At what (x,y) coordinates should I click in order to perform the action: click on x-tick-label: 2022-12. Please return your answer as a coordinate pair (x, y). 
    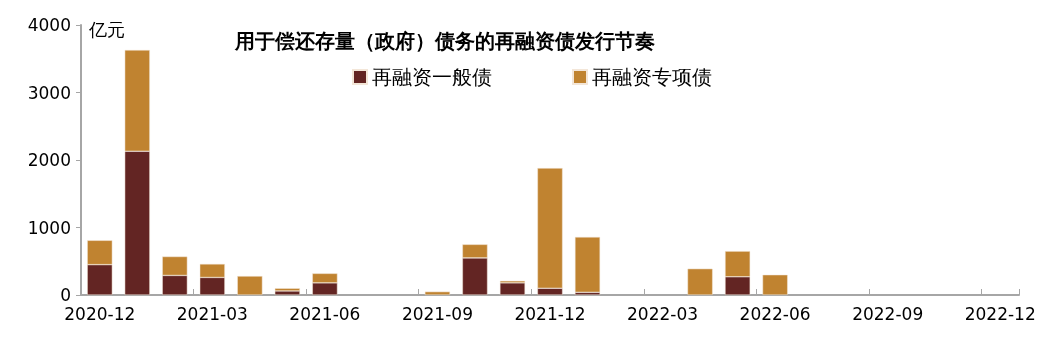
    Looking at the image, I should click on (1000, 313).